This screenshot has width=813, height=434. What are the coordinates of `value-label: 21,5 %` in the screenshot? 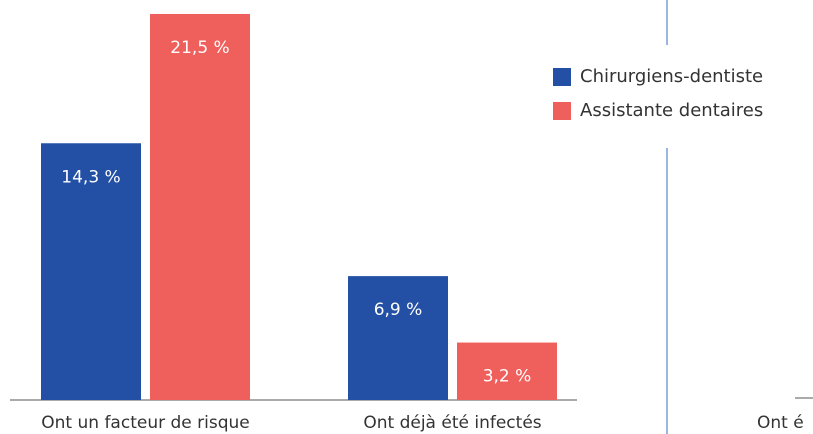 It's located at (199, 48).